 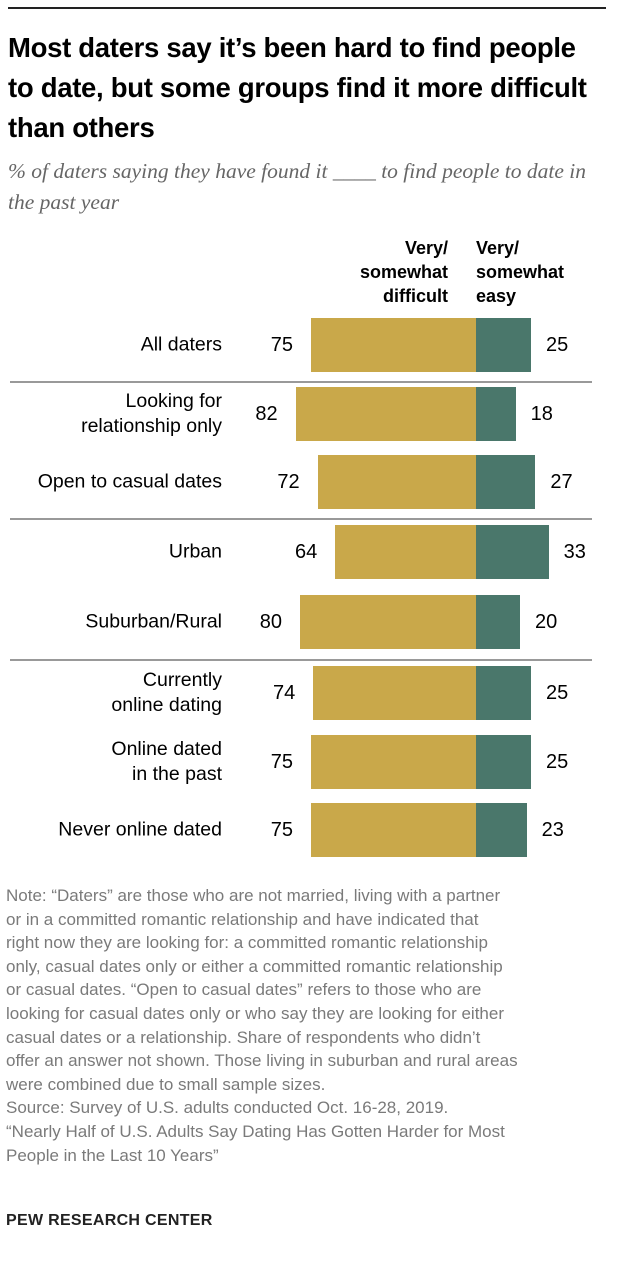 What do you see at coordinates (415, 296) in the screenshot?
I see `column-header-line: difficult` at bounding box center [415, 296].